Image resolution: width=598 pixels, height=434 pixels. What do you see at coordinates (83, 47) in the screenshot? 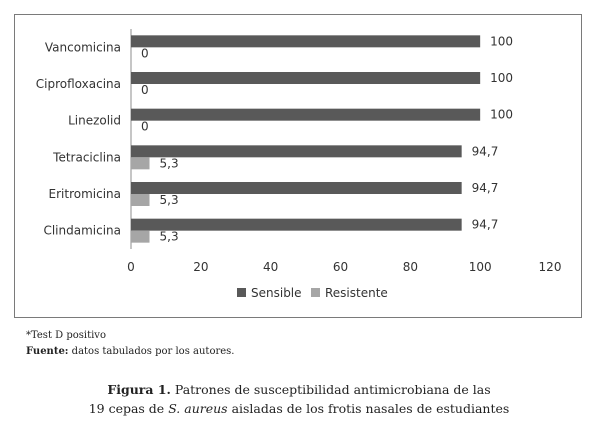
I see `category-label: Vancomicina` at bounding box center [83, 47].